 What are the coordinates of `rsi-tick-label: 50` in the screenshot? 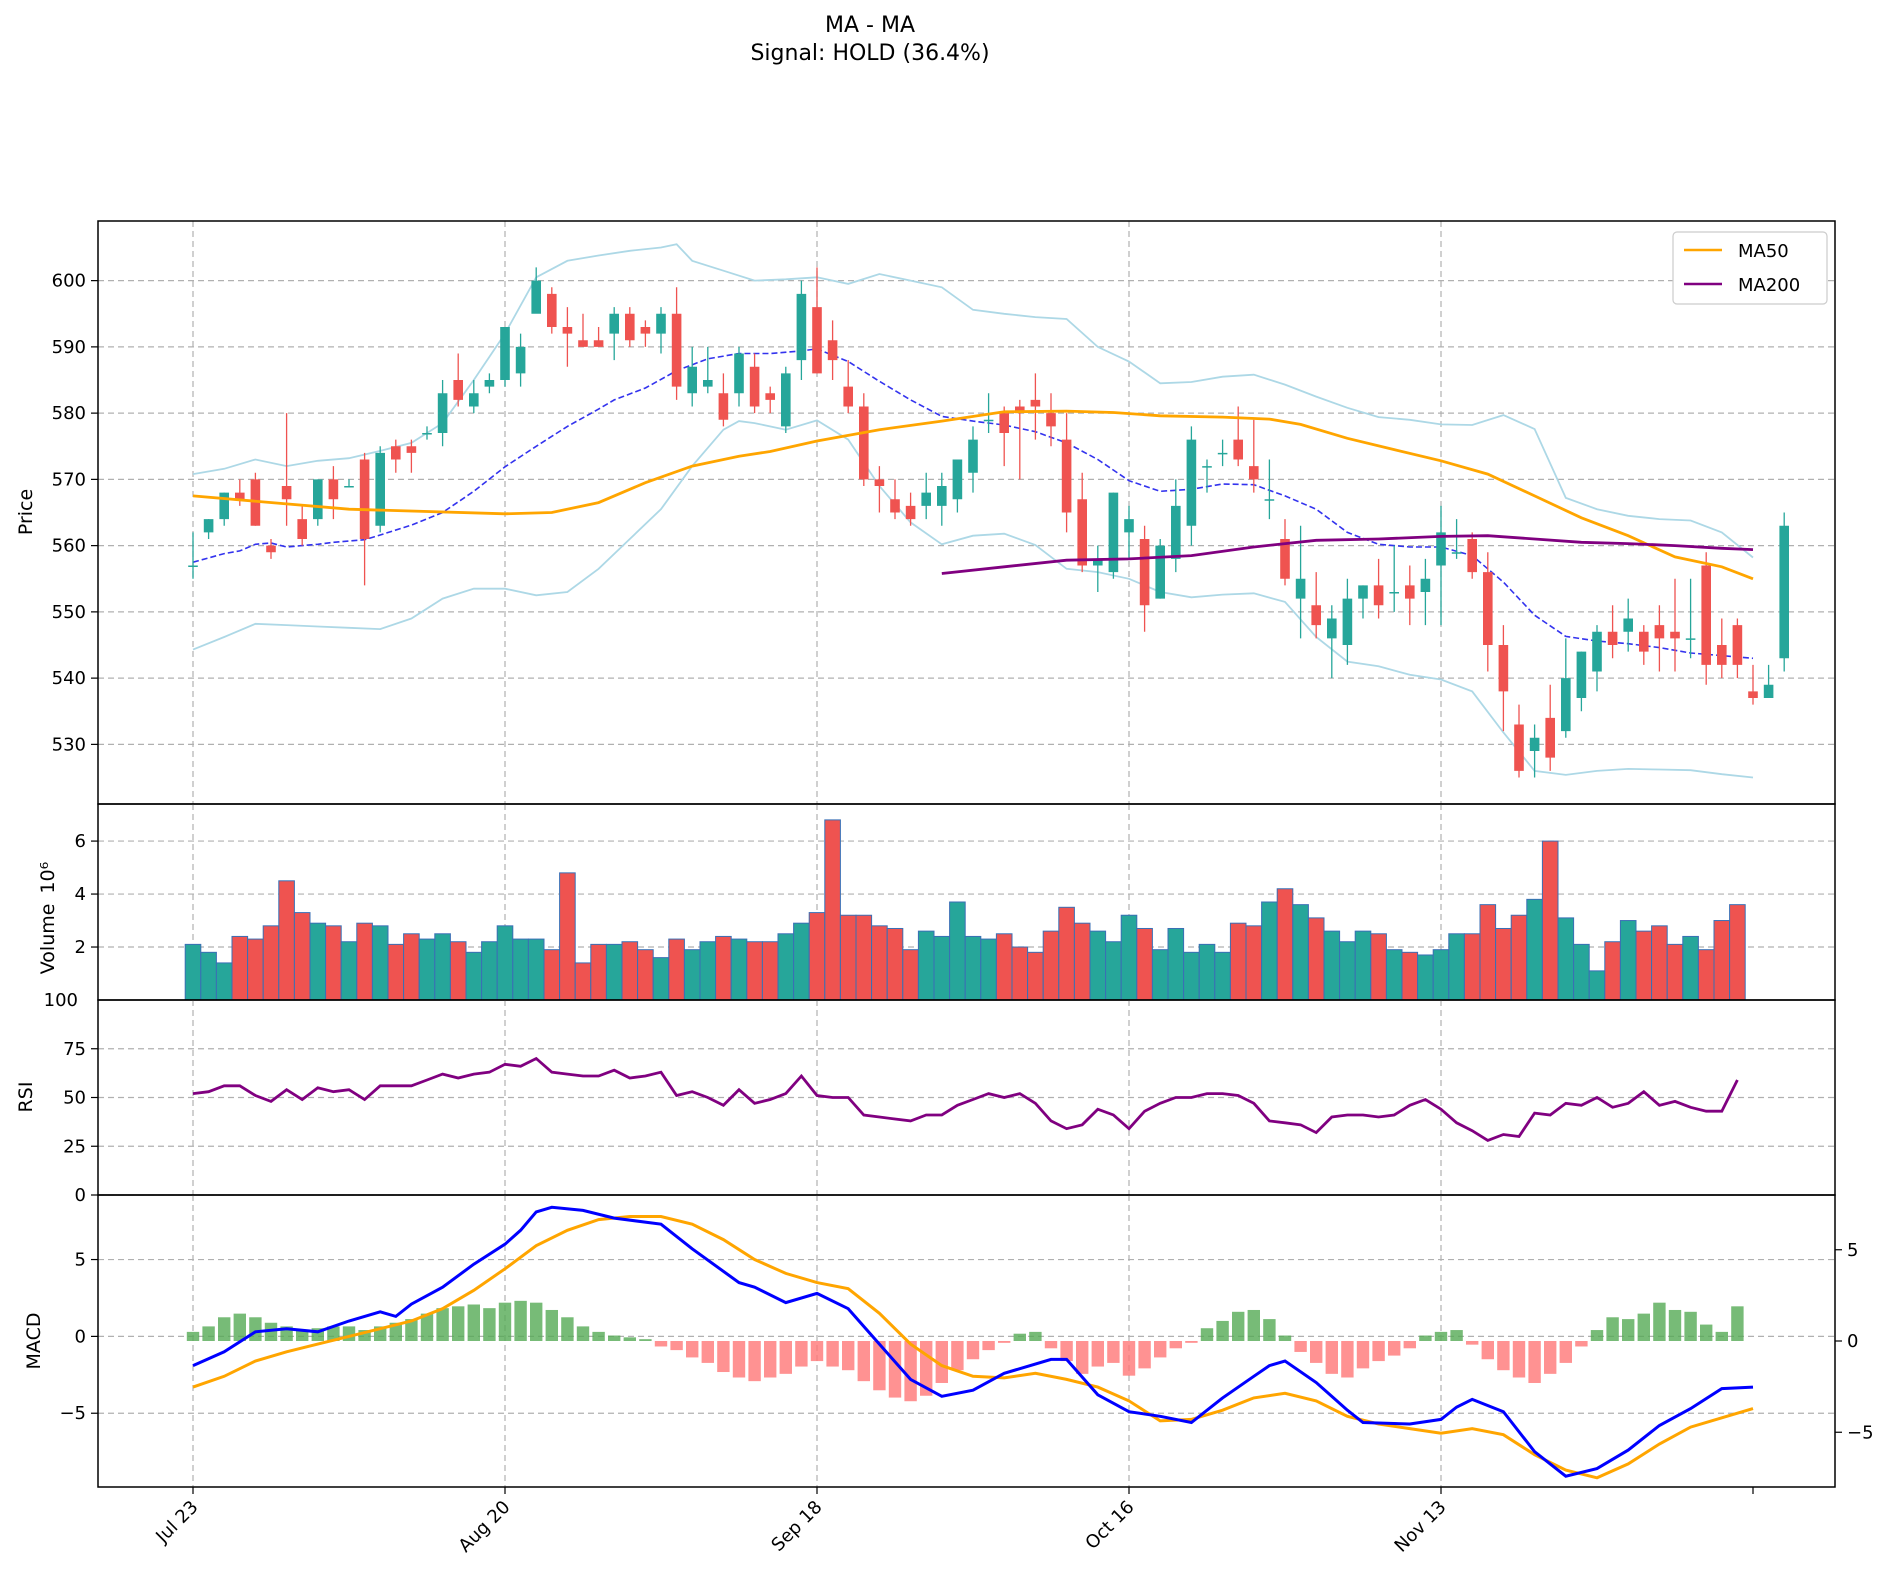 It's located at (74, 1098).